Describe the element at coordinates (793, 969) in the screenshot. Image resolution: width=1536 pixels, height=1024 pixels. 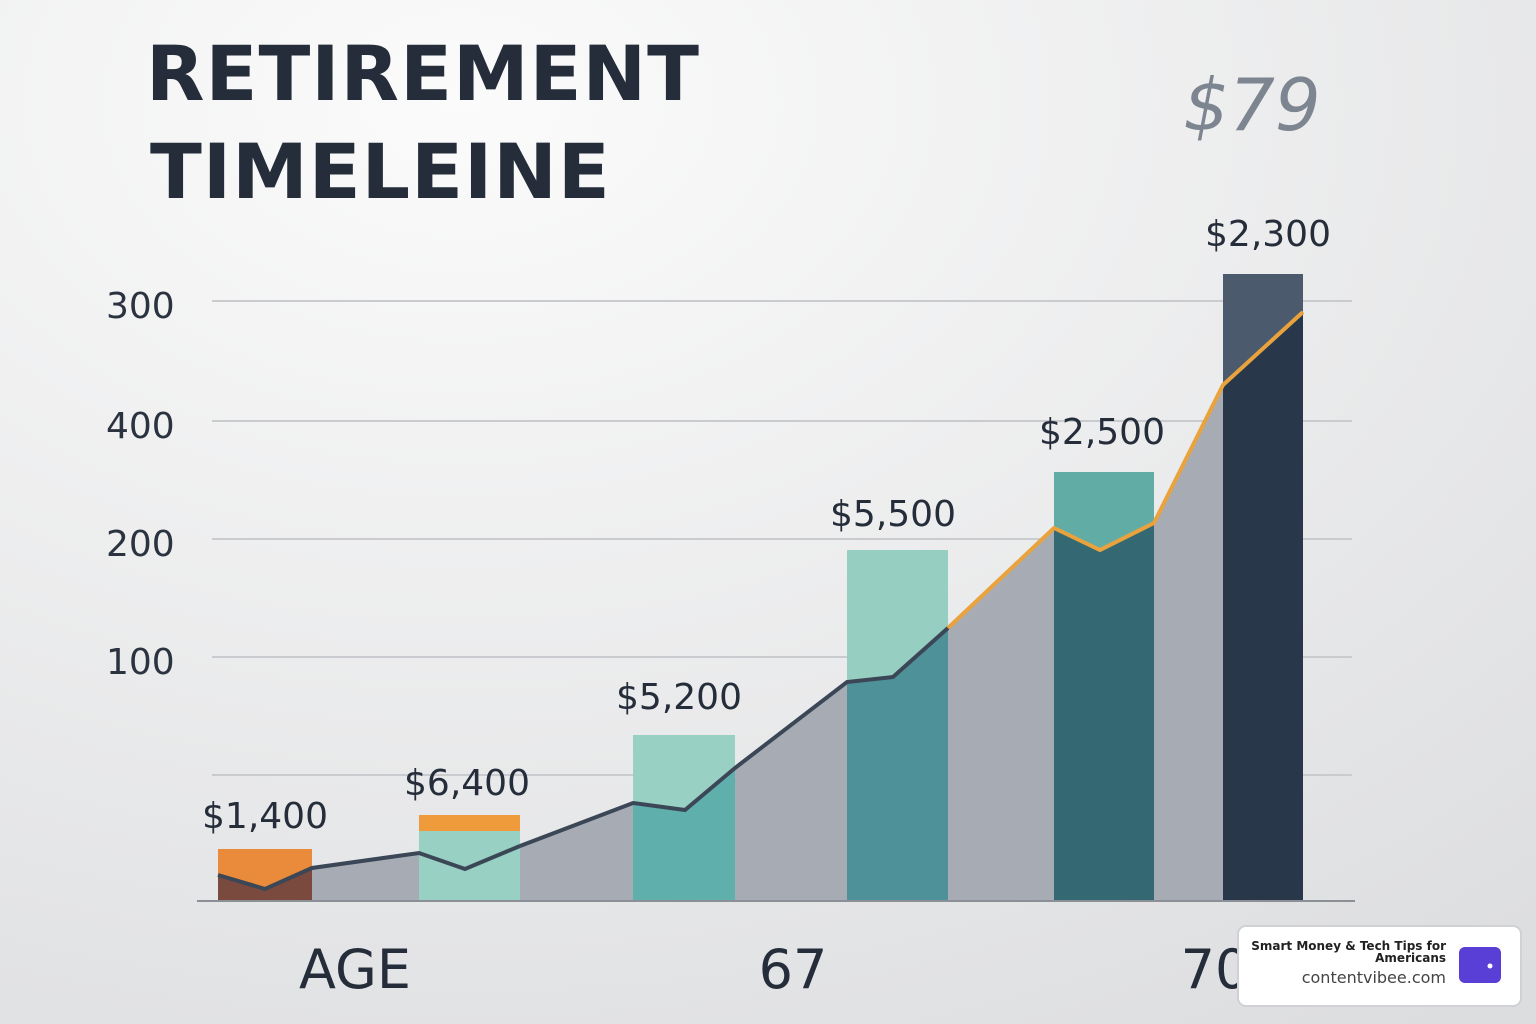
I see `x-label: 67` at that location.